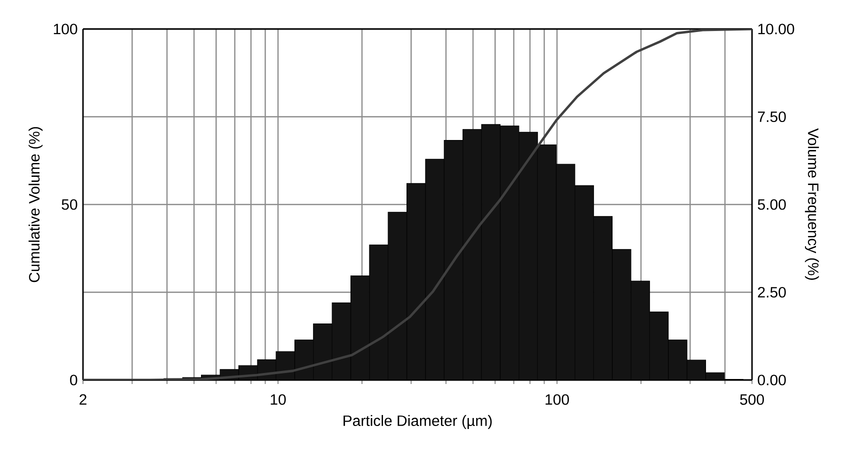 This screenshot has width=844, height=452. I want to click on y2-tick-label: 0.00, so click(772, 380).